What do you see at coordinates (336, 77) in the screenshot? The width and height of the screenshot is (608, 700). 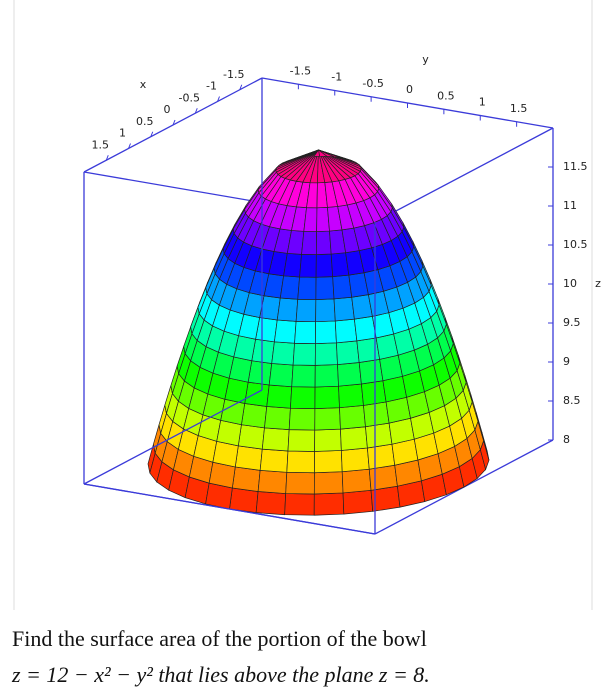 I see `y-tick-label: -1` at bounding box center [336, 77].